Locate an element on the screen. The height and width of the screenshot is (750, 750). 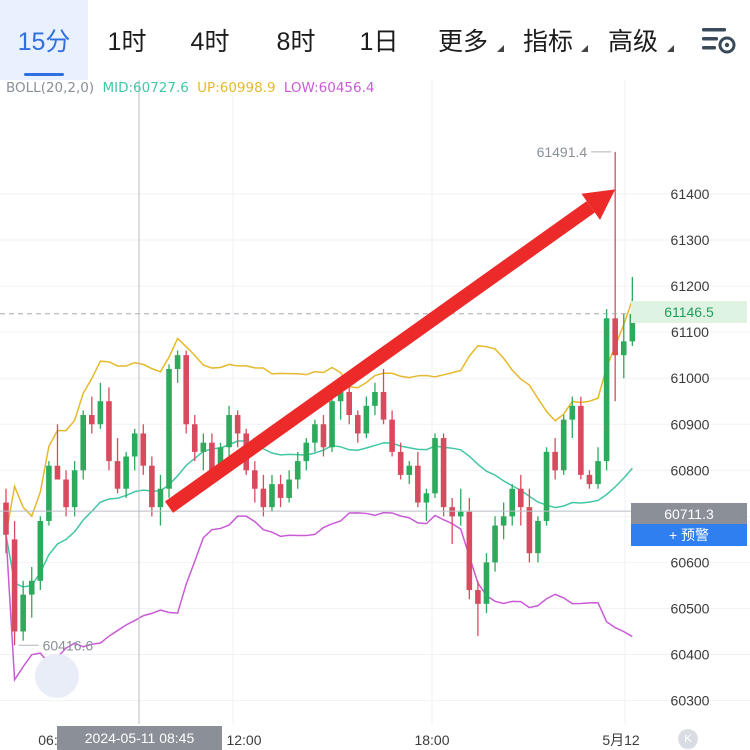
boll-up-value: UP:60998.9 is located at coordinates (236, 88).